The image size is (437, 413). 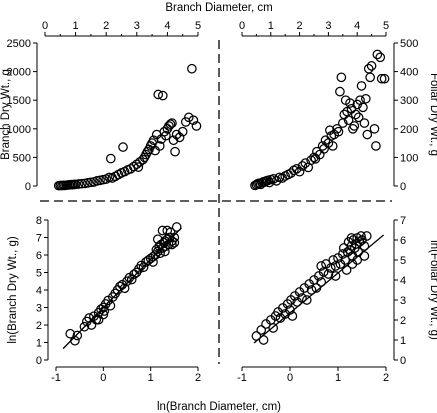 What do you see at coordinates (19, 101) in the screenshot?
I see `y-tick-label: 1500` at bounding box center [19, 101].